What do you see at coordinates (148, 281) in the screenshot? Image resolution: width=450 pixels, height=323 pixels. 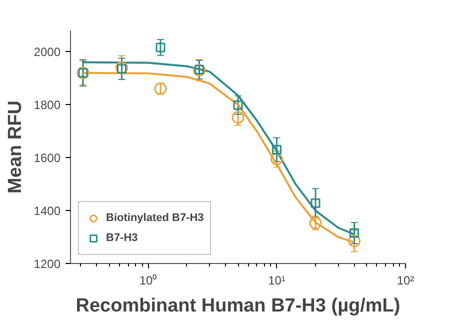 I see `x-tick-label: 10⁰` at bounding box center [148, 281].